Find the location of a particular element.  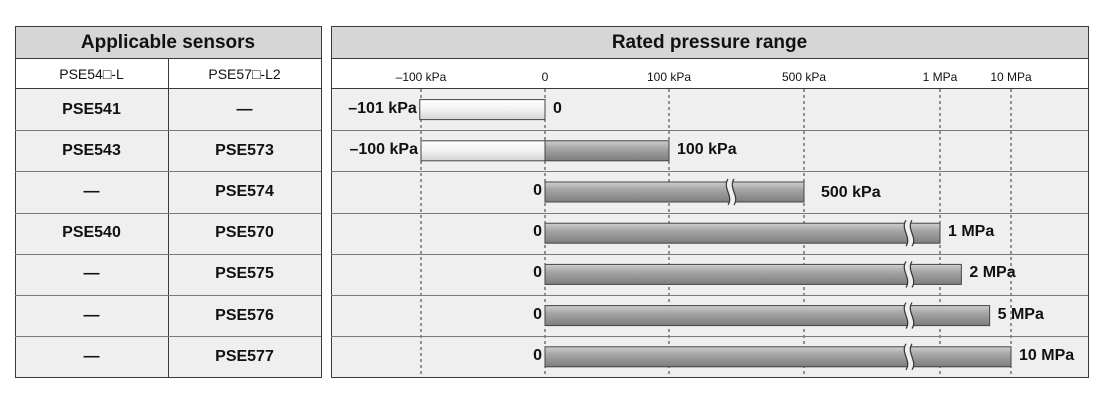

sensor-cell-57: PSE574 is located at coordinates (244, 192).